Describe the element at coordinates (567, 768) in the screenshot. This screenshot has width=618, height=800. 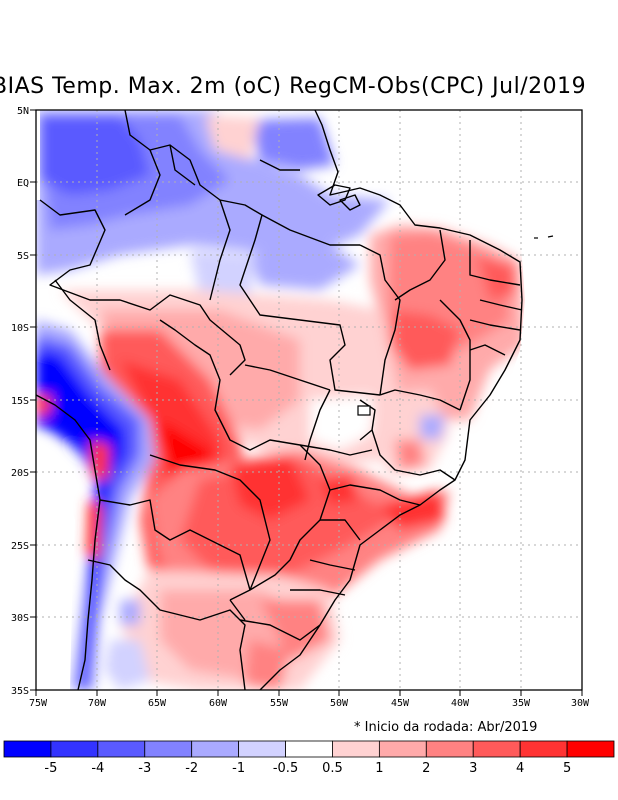
I see `colorbar-label: 5` at that location.